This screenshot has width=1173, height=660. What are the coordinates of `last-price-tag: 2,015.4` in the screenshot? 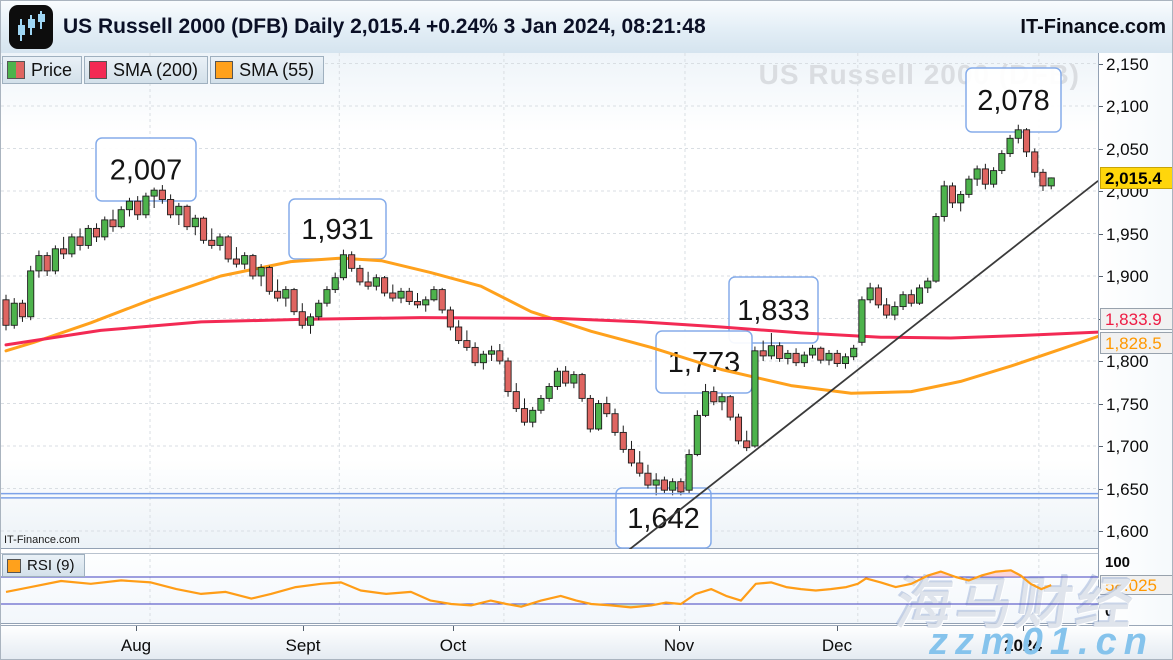 It's located at (1136, 177).